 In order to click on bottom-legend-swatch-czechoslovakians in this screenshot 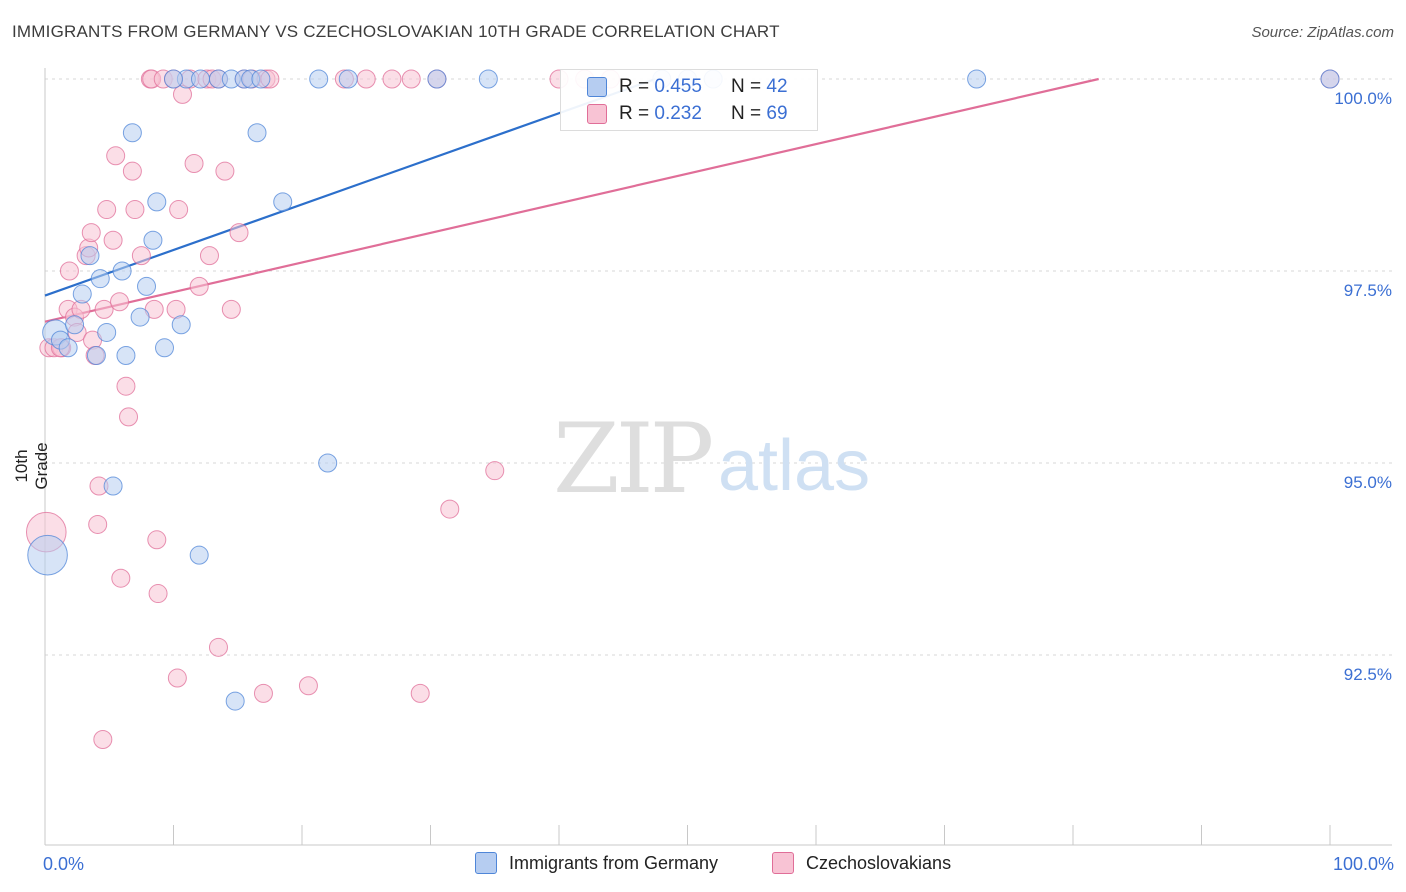, I will do `click(783, 863)`.